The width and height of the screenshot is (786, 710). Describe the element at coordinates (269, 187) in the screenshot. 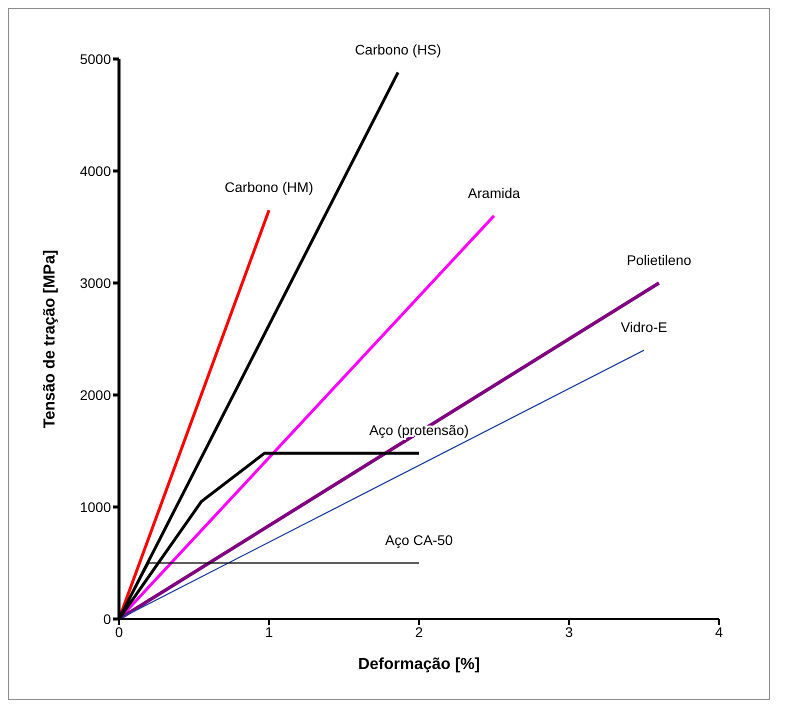

I see `annotation: Carbono (HM)` at that location.